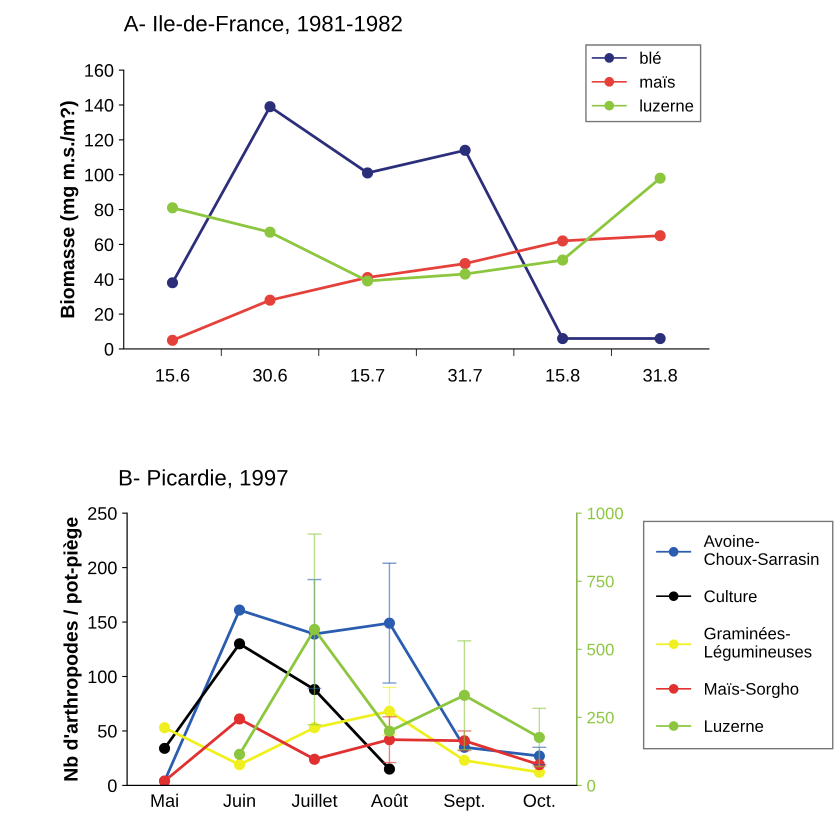  Describe the element at coordinates (539, 800) in the screenshot. I see `x-tick-label: Oct.` at that location.